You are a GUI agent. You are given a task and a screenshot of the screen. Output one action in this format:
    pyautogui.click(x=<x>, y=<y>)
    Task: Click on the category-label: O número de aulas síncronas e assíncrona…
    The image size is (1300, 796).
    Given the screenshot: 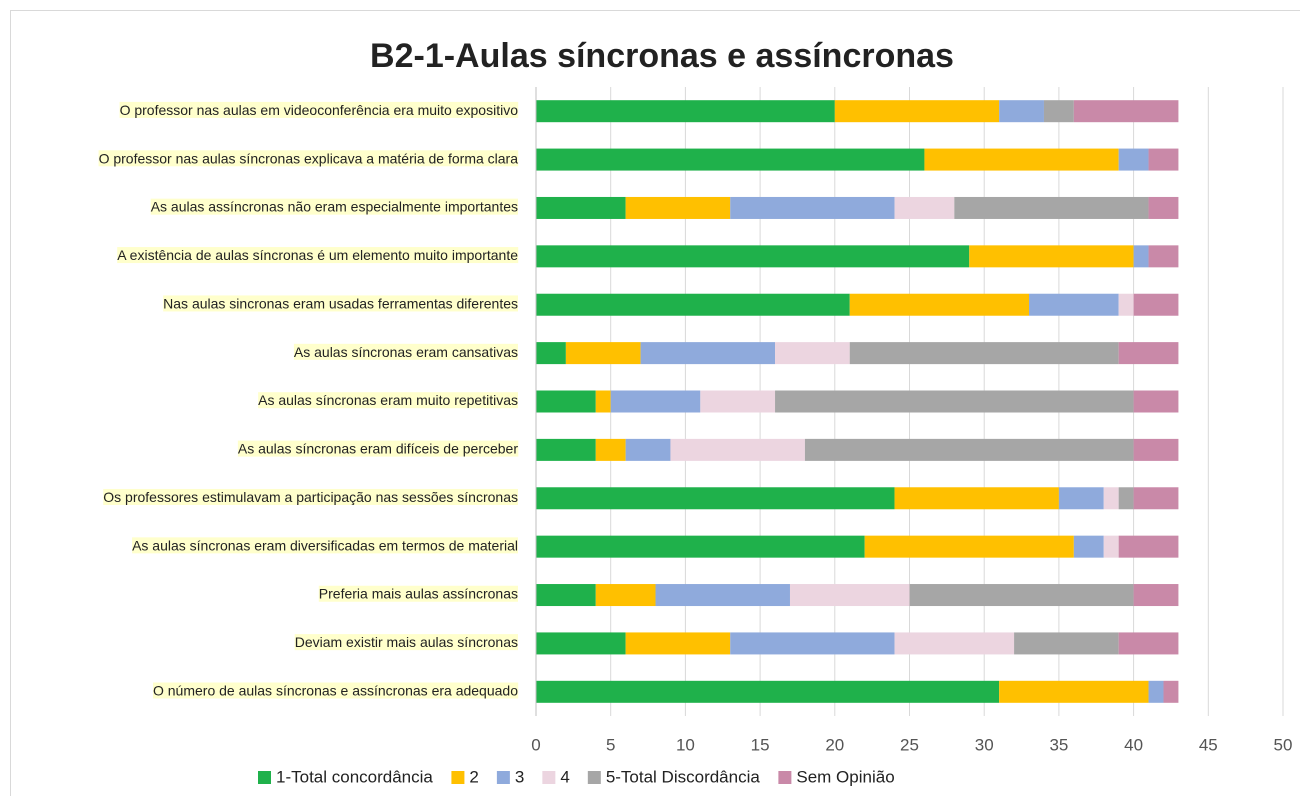 What is the action you would take?
    pyautogui.click(x=335, y=691)
    